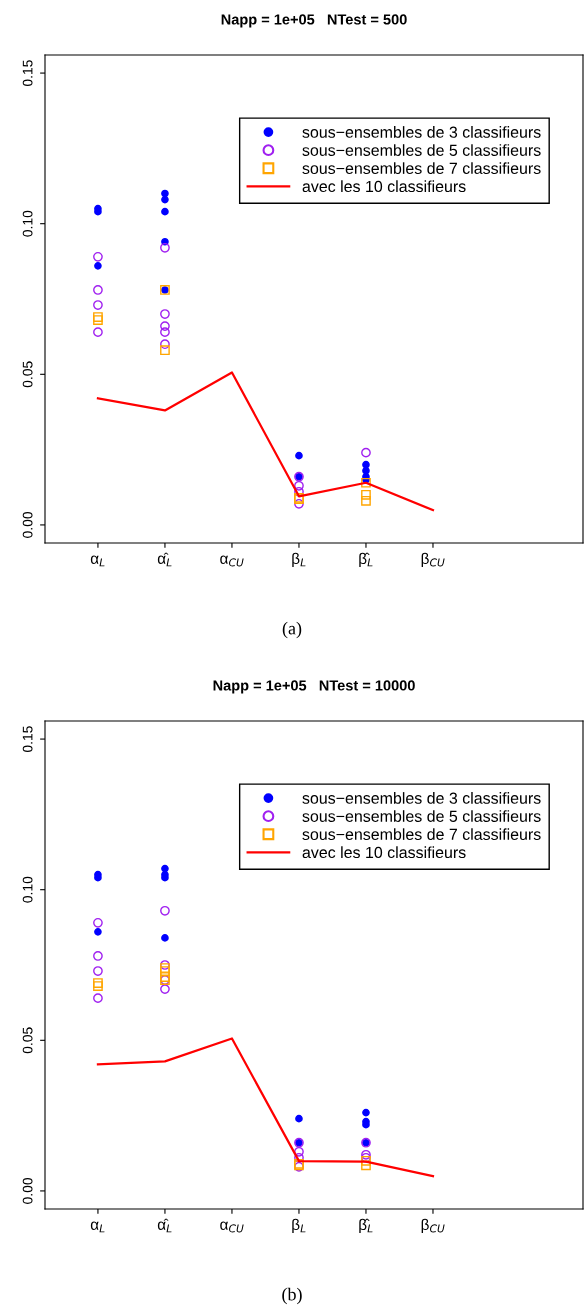  I want to click on text: (b), so click(292, 1296).